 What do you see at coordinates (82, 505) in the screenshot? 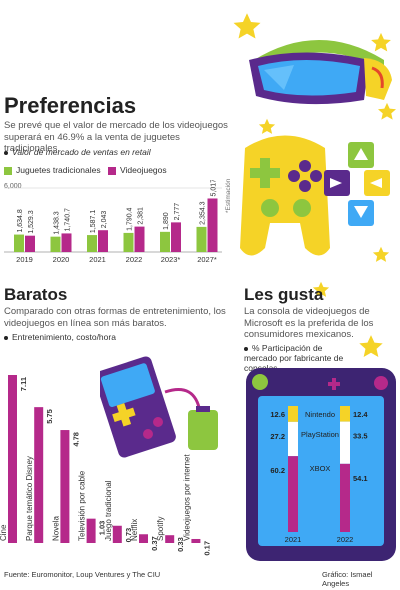
I see `category-label: Televisión por cable` at bounding box center [82, 505].